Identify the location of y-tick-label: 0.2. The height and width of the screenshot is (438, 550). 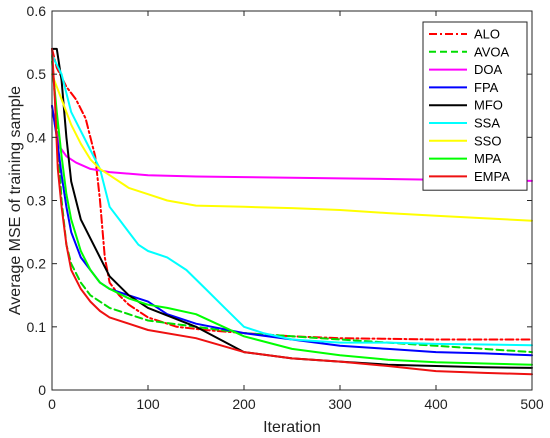
(37, 264).